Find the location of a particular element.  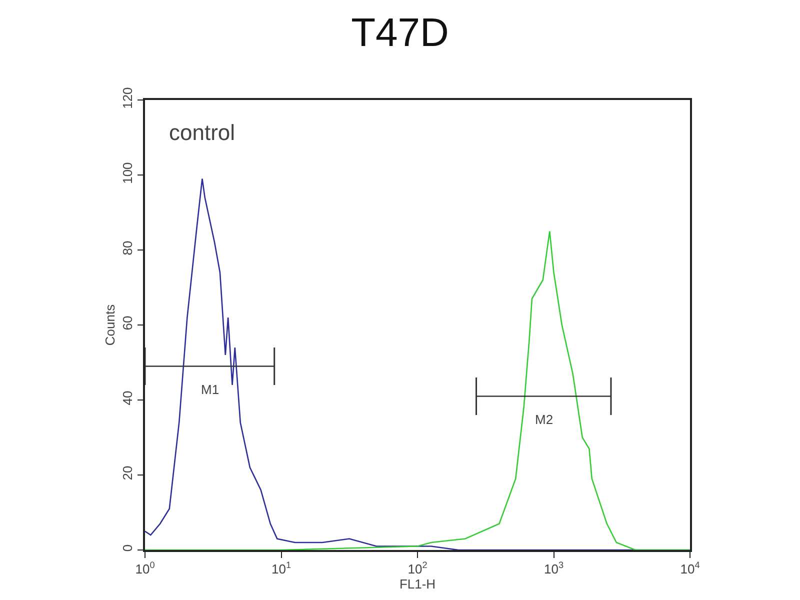

x-tick-label: 10$^{3}$ is located at coordinates (554, 568).